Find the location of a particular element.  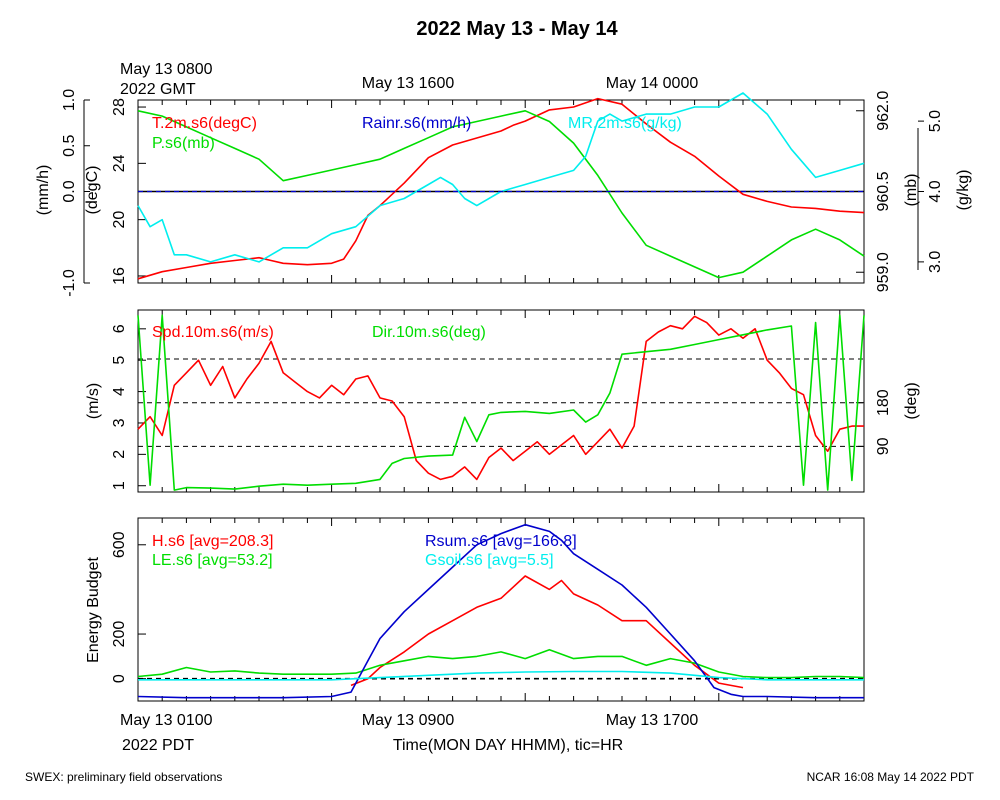

p1-temp-tick-label-2: 24 is located at coordinates (119, 163).